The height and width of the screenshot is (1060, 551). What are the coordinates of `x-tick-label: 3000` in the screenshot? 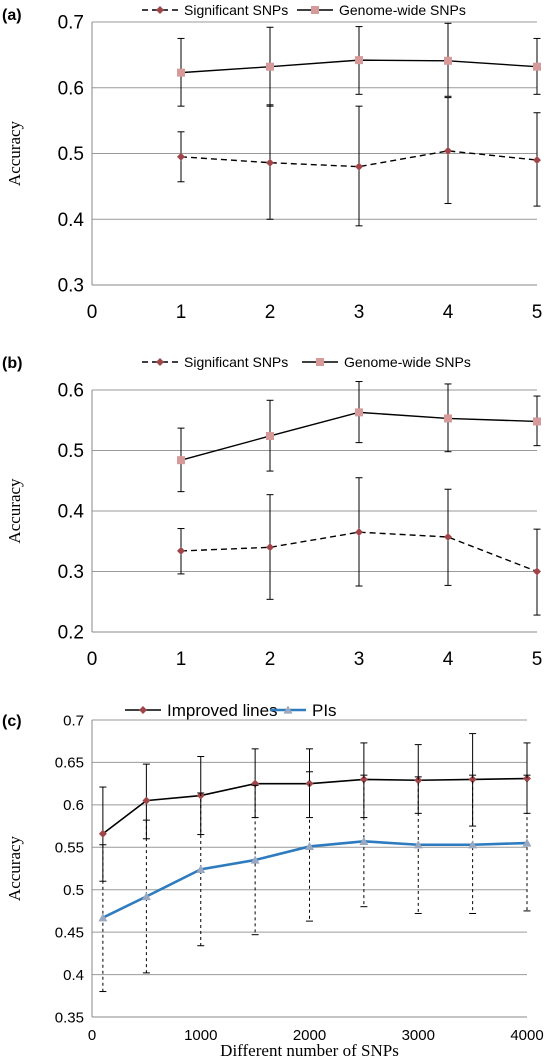 It's located at (418, 1035).